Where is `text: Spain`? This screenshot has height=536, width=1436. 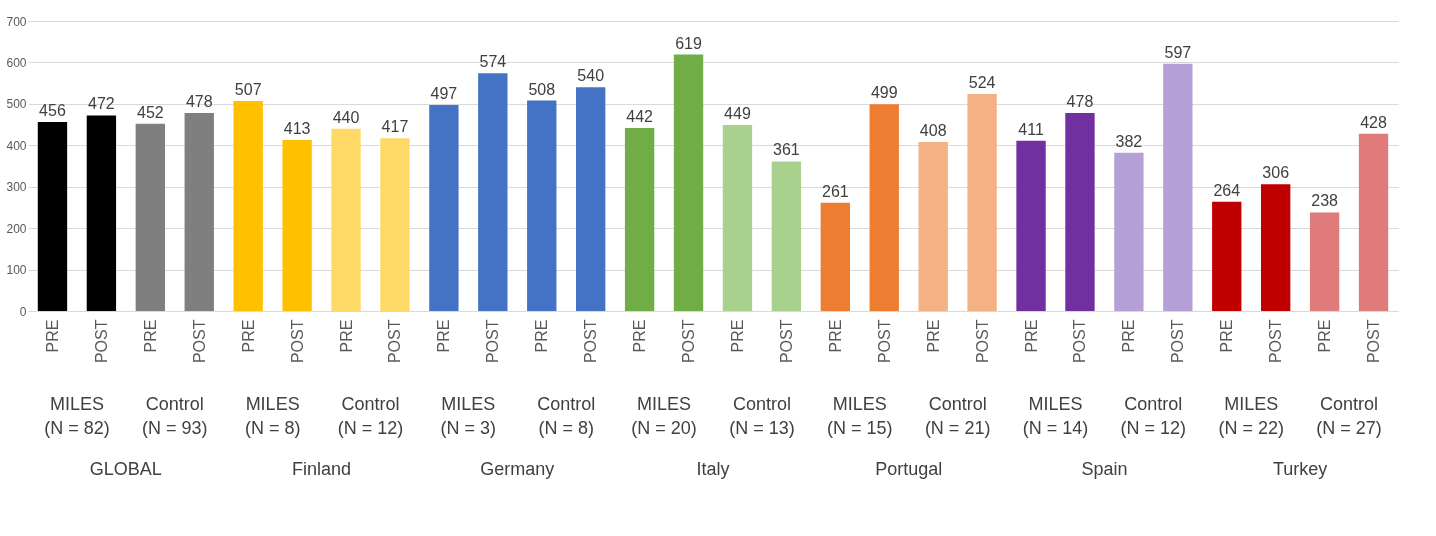 text: Spain is located at coordinates (1104, 469).